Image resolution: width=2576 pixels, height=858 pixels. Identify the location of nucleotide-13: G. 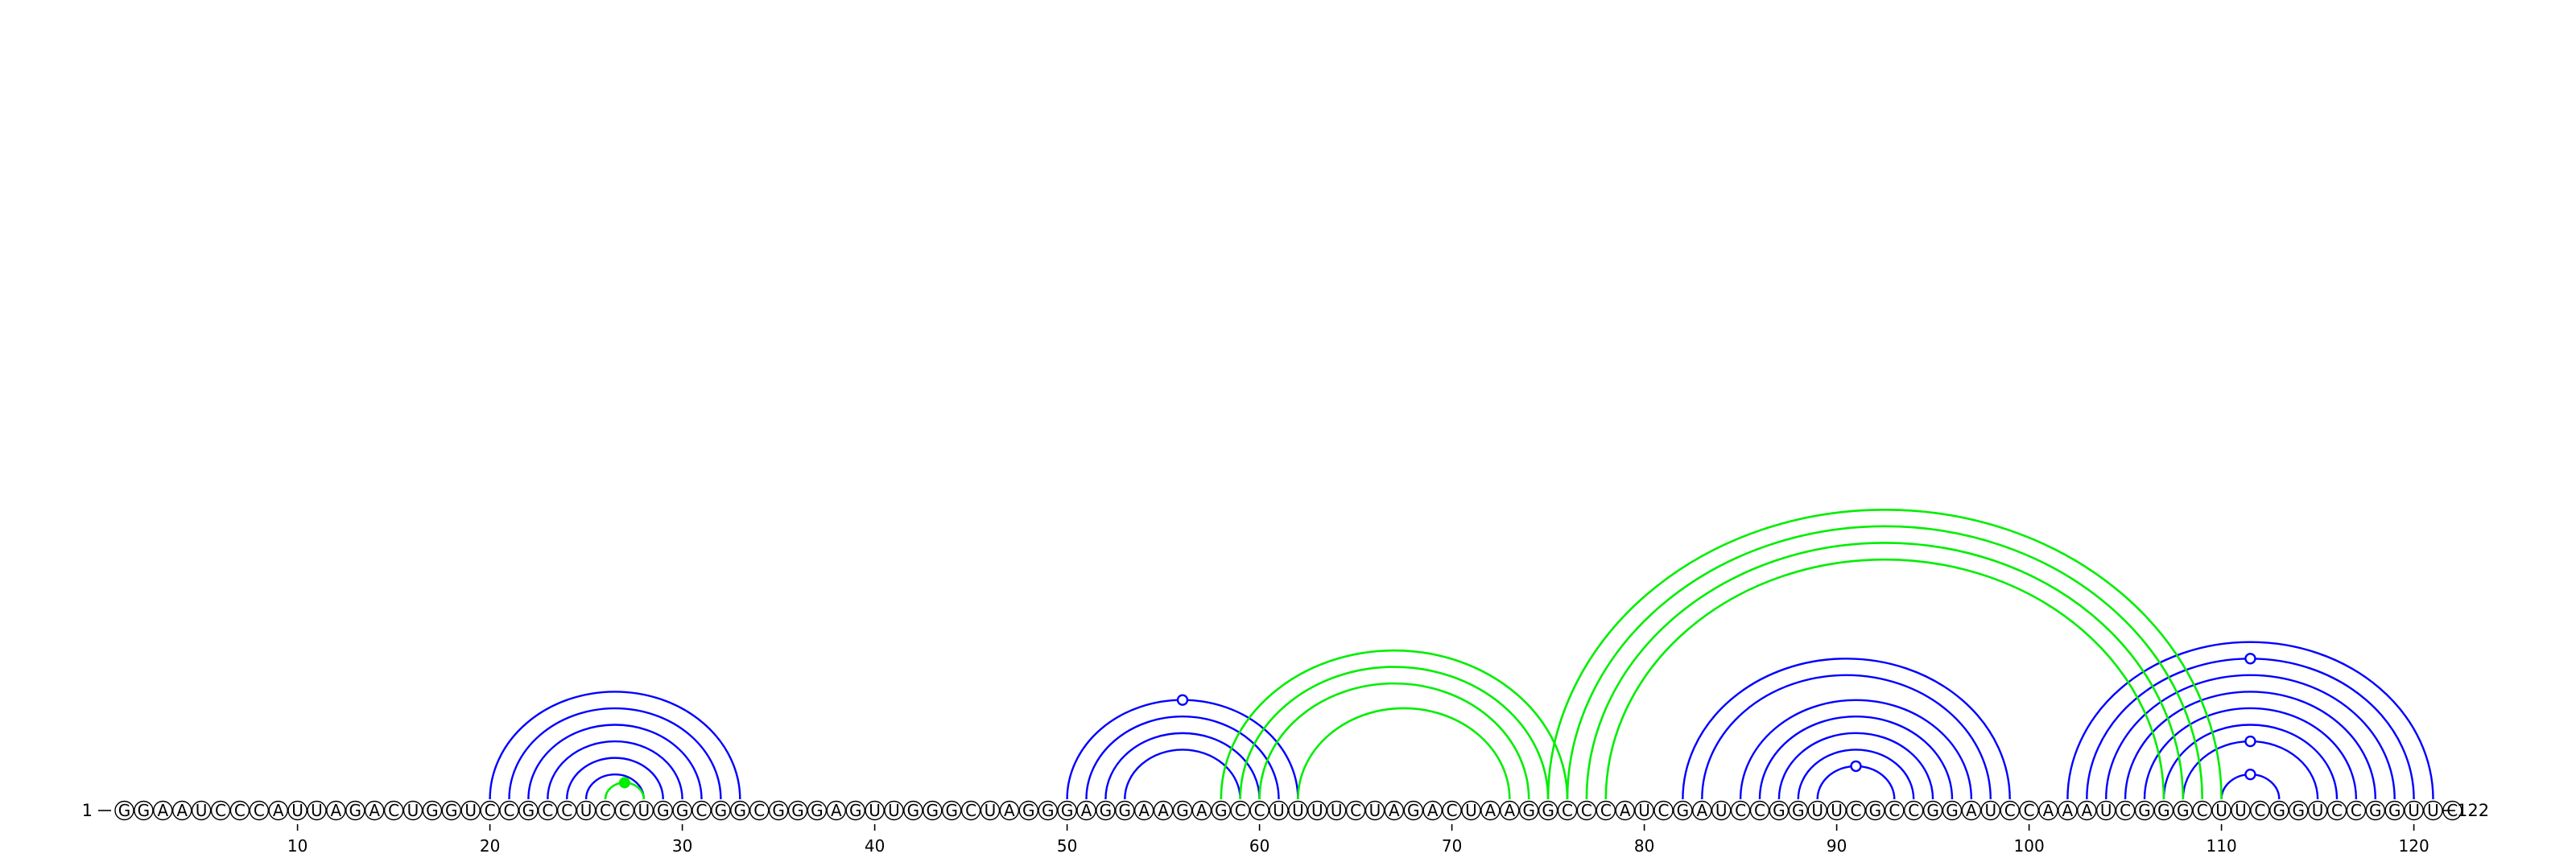
(355, 811).